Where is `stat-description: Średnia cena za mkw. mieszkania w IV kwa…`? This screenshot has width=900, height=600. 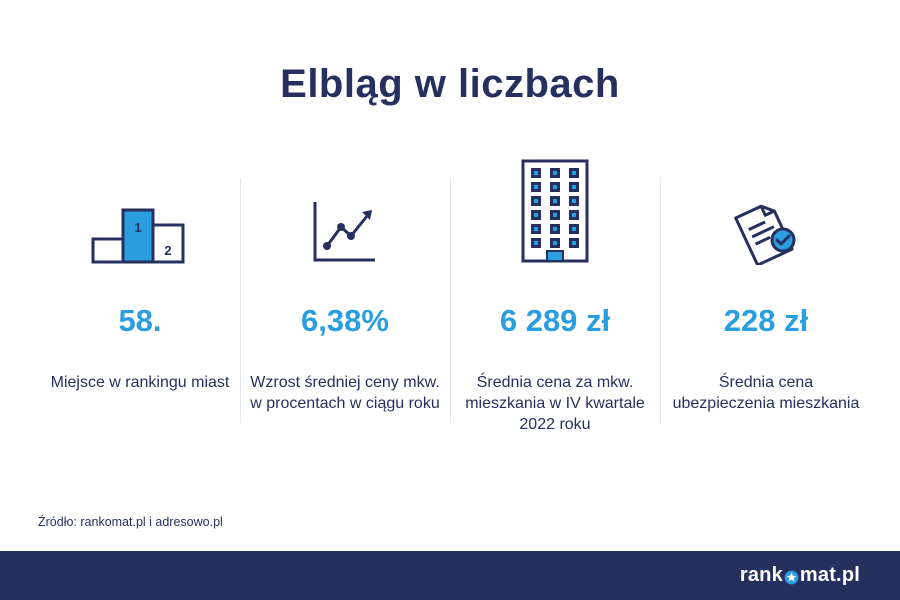
stat-description: Średnia cena za mkw. mieszkania w IV kwa… is located at coordinates (555, 403).